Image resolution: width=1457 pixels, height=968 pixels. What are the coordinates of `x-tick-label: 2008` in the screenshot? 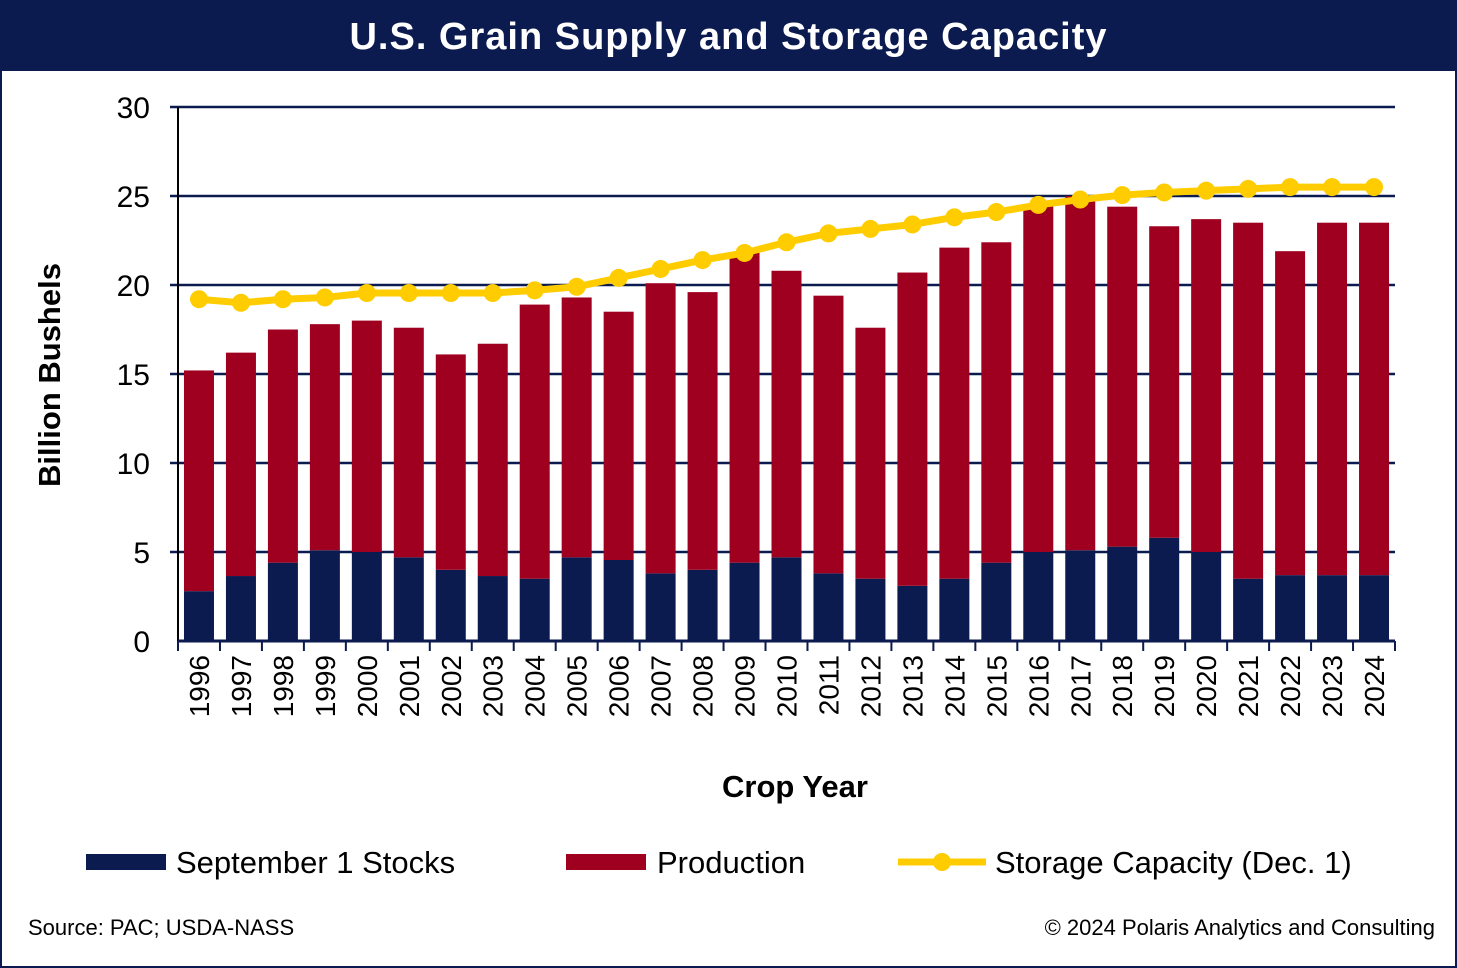 It's located at (703, 686).